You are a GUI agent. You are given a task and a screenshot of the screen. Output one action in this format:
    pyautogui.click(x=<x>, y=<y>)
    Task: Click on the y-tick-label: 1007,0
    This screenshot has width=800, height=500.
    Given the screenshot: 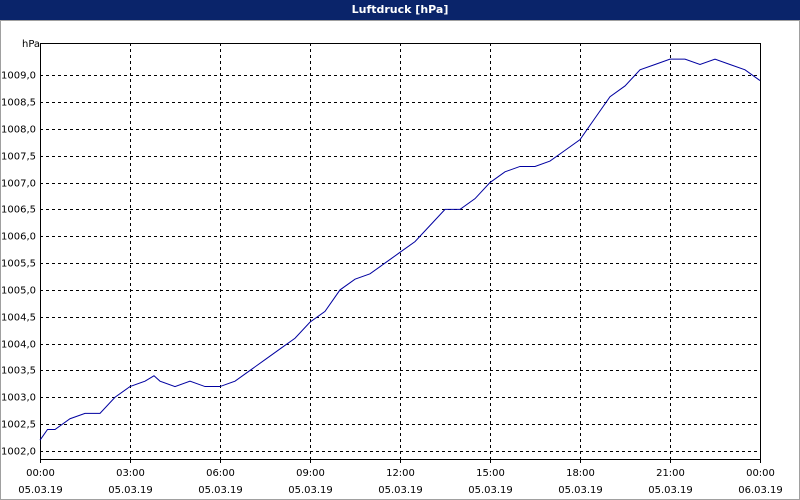 What is the action you would take?
    pyautogui.click(x=18, y=184)
    